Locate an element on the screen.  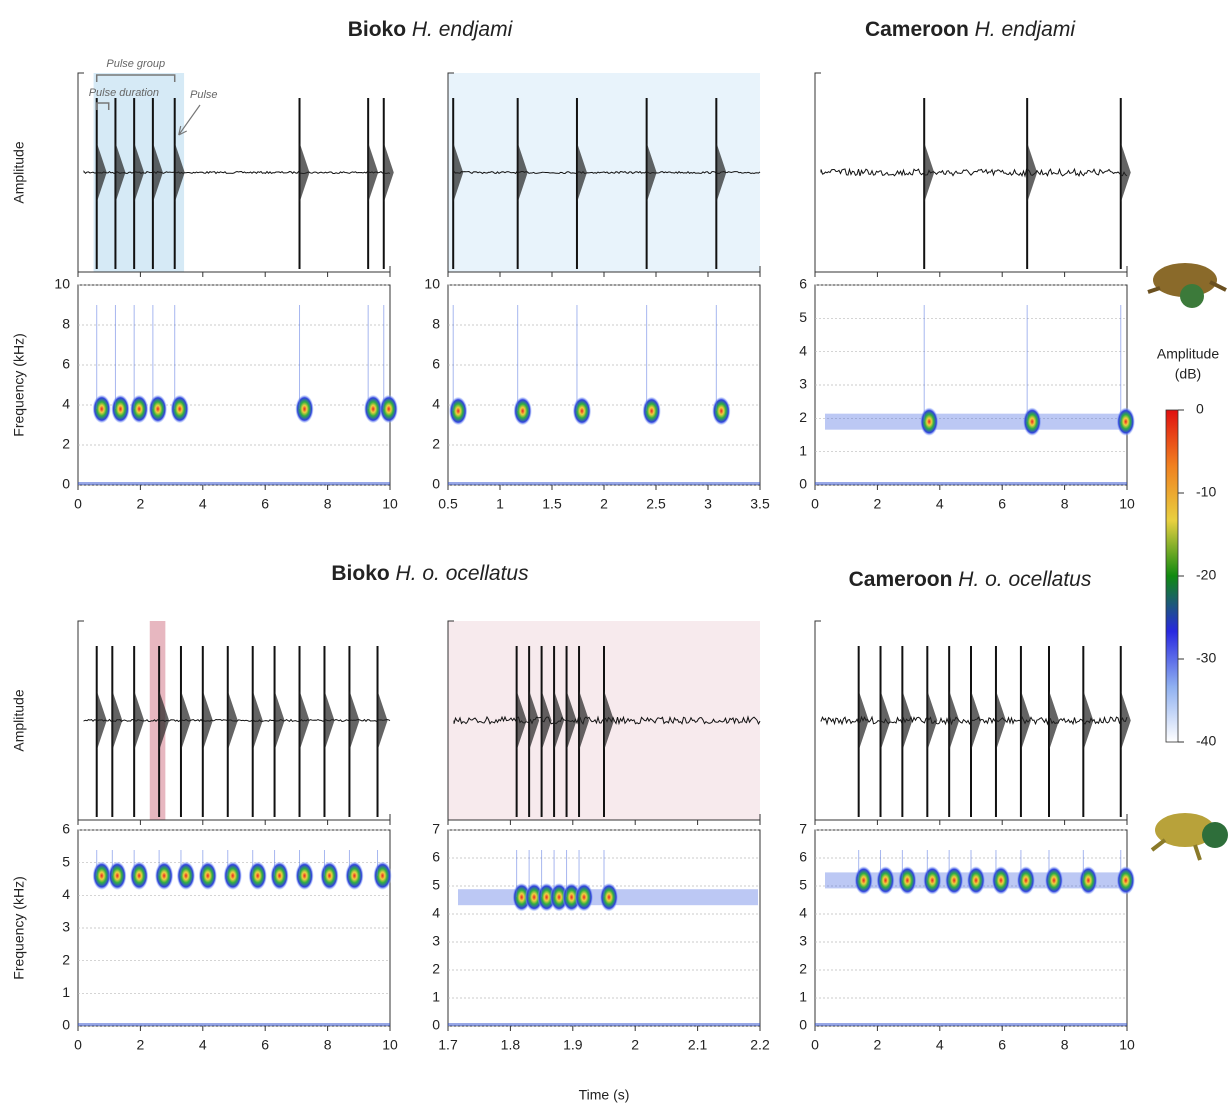
x-tick-label: 1.7 is located at coordinates (448, 1045).